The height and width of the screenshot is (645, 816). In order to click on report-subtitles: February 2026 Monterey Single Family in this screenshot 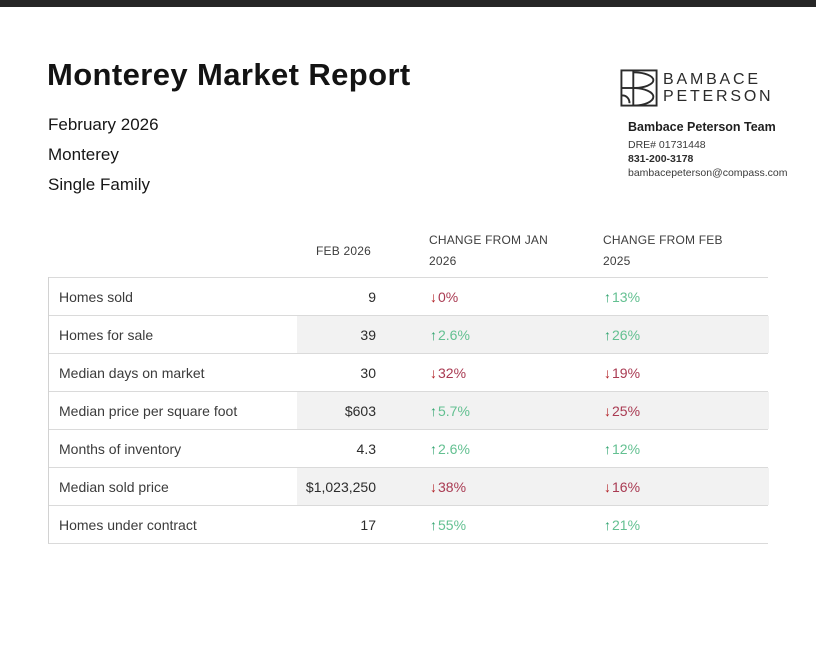, I will do `click(103, 155)`.